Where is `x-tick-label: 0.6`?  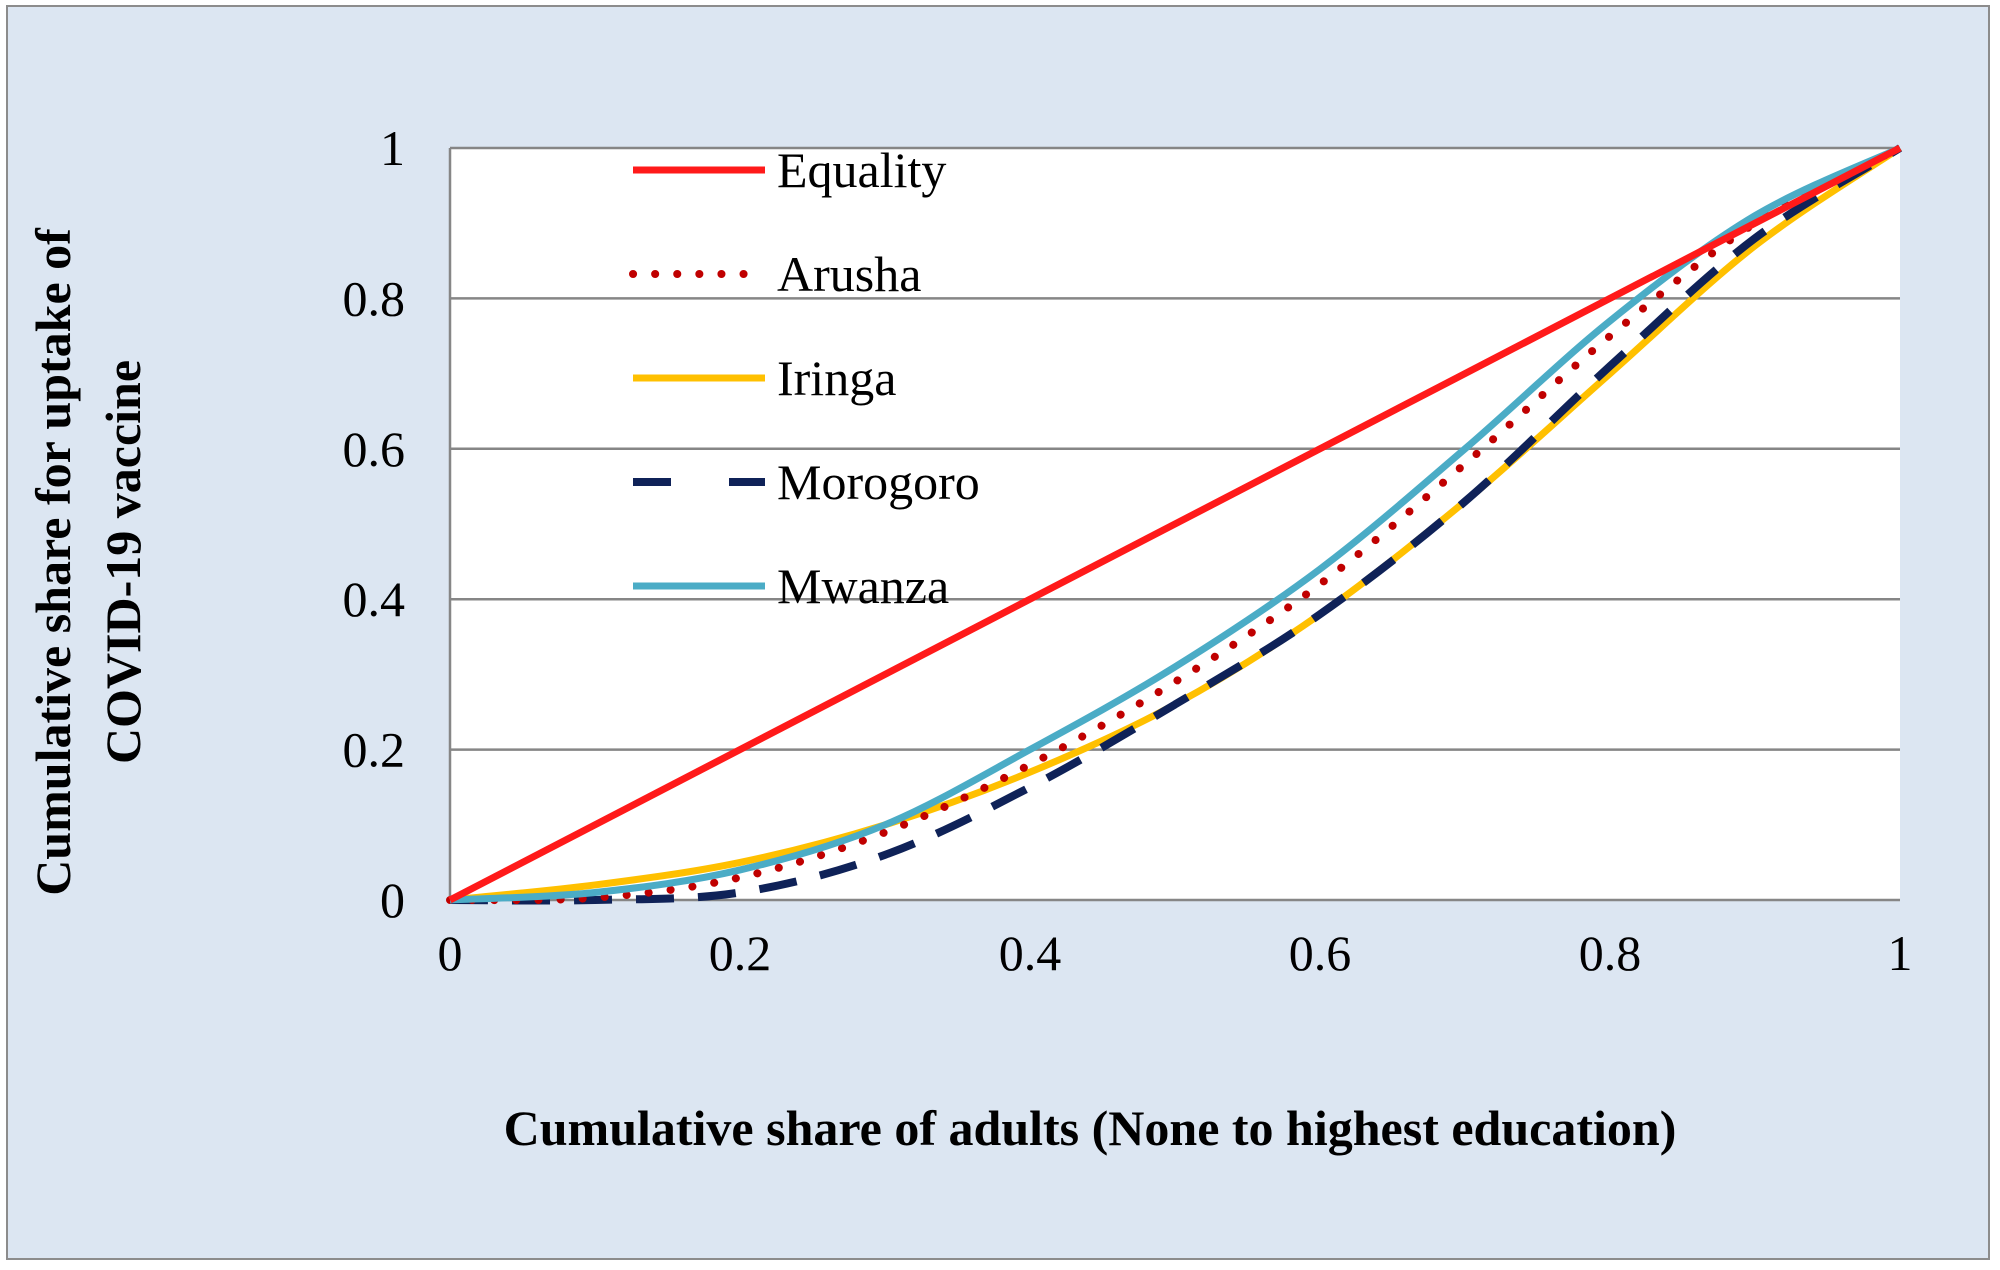 x-tick-label: 0.6 is located at coordinates (1320, 953).